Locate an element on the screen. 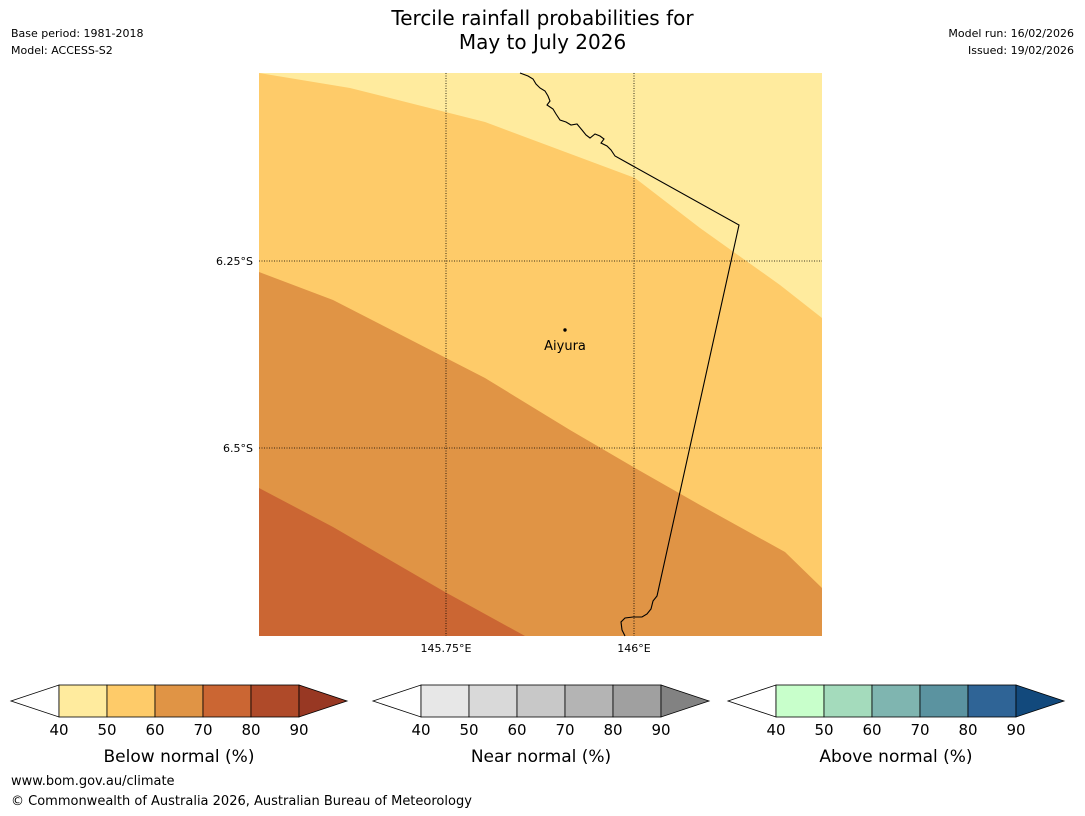  lon-label-145-75: 145.75°E is located at coordinates (446, 648).